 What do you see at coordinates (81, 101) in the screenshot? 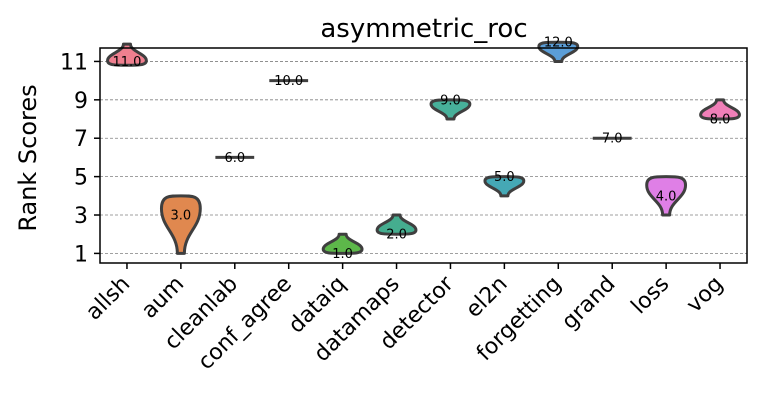
I see `y-tick-label: 9` at bounding box center [81, 101].